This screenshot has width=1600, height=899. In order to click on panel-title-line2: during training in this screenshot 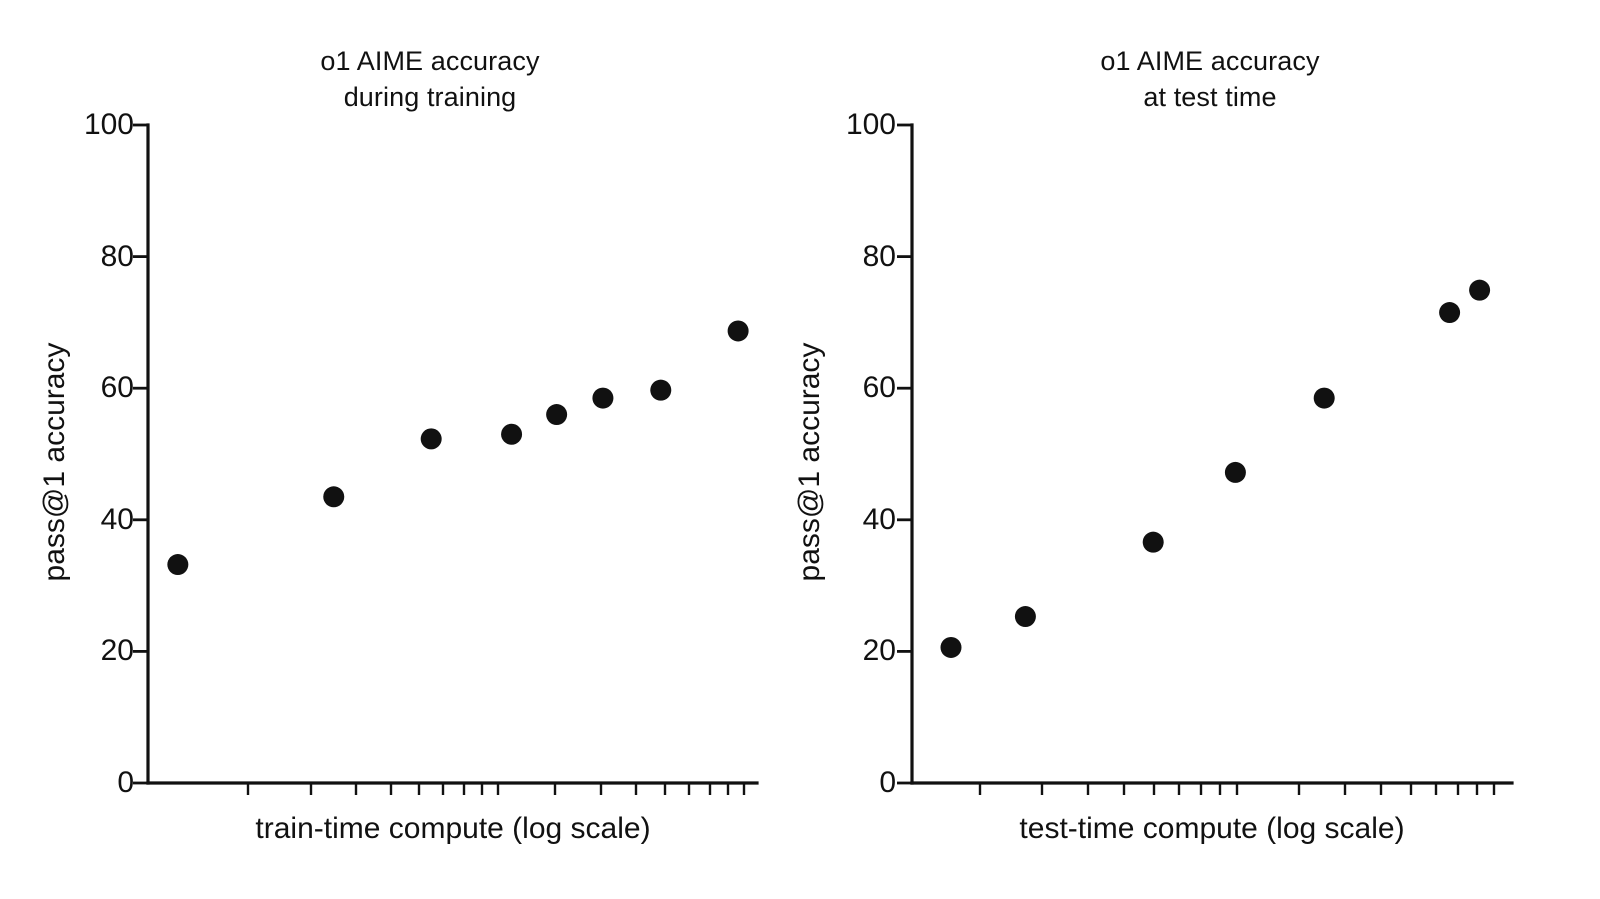, I will do `click(430, 96)`.